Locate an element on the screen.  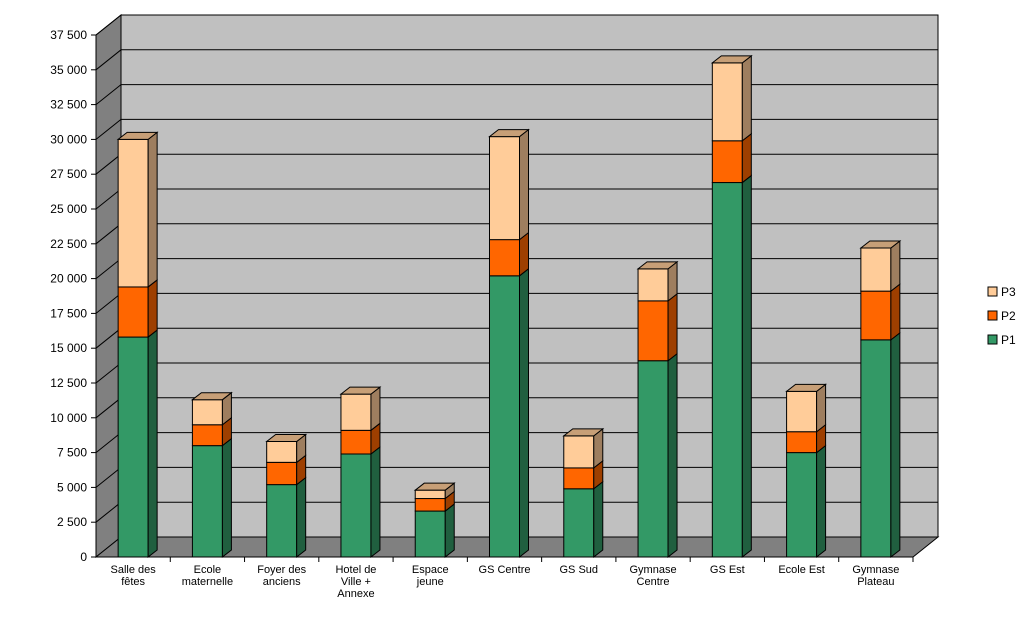
y-tick-label: 35 000 is located at coordinates (68, 70).